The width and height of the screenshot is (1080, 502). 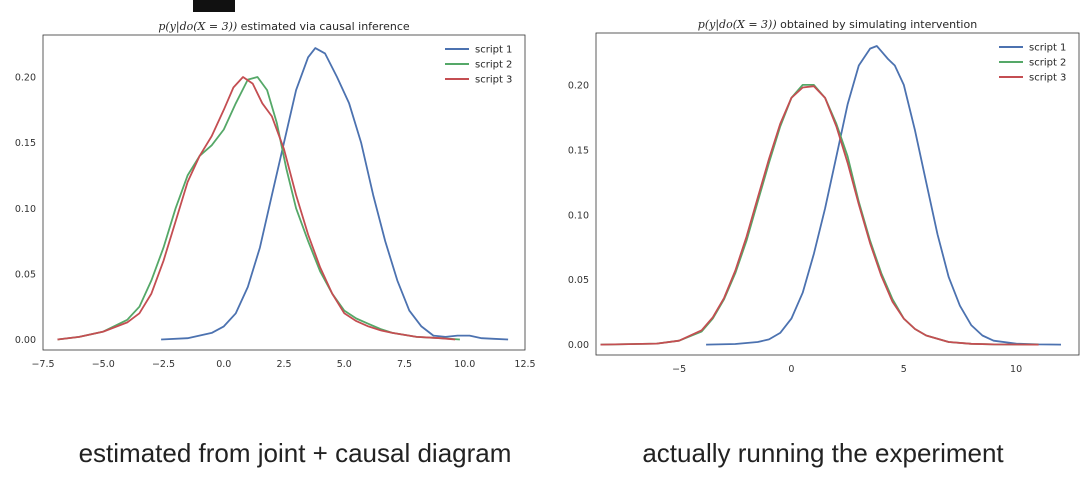 What do you see at coordinates (295, 453) in the screenshot?
I see `left-caption: estimated from joint + causal diagram` at bounding box center [295, 453].